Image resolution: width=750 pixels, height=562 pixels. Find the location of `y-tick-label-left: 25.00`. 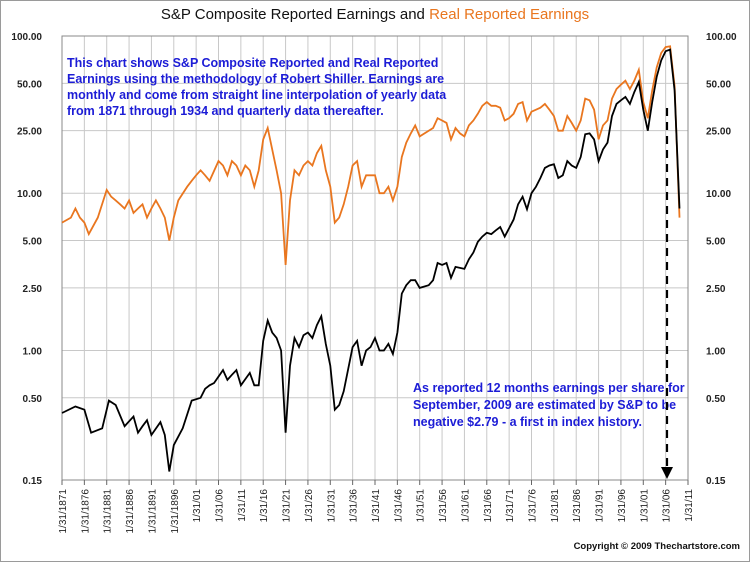

y-tick-label-left: 25.00 is located at coordinates (29, 132).